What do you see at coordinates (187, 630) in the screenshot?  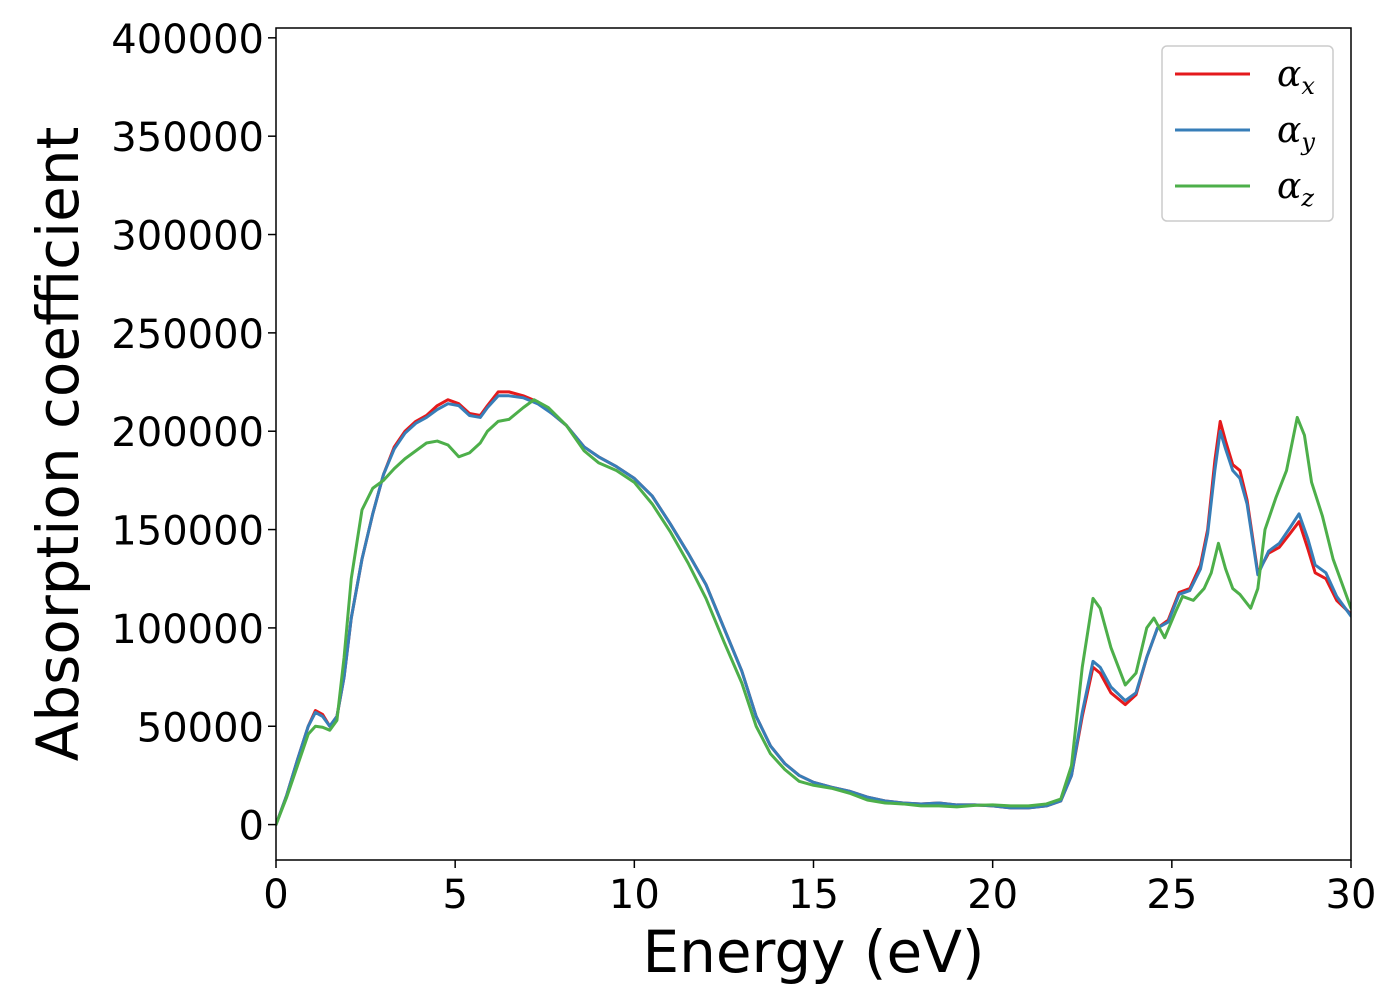 I see `y-tick-label: 100000` at bounding box center [187, 630].